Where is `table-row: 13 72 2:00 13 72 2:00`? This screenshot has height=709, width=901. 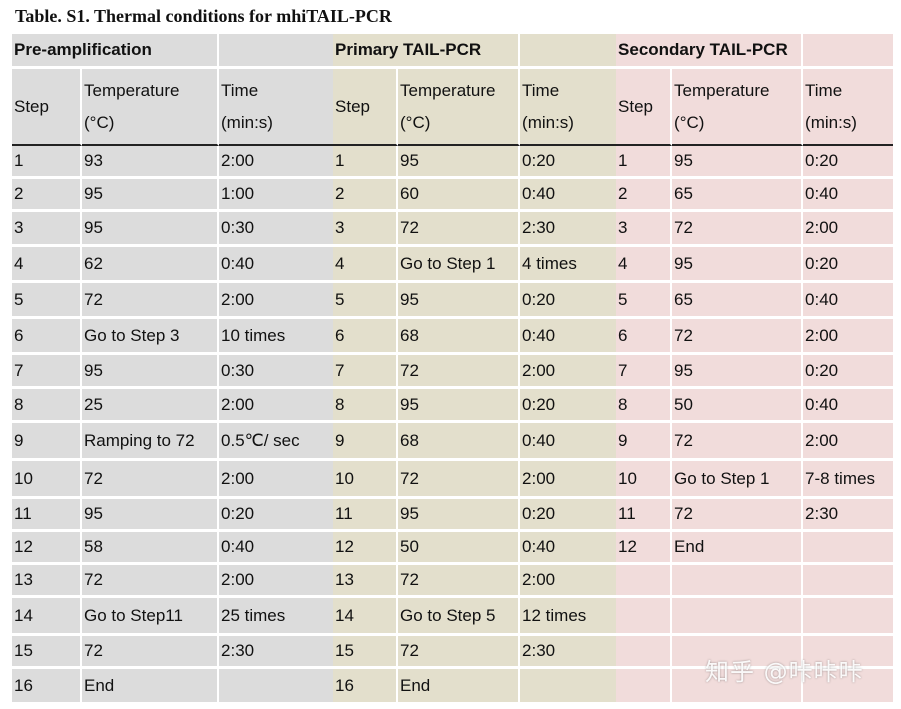
table-row: 13 72 2:00 13 72 2:00 is located at coordinates (453, 581).